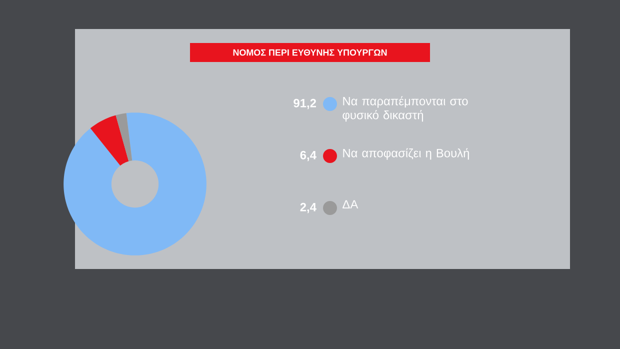 This screenshot has height=349, width=620. Describe the element at coordinates (405, 109) in the screenshot. I see `legend-label: Να παραπέμπονται στο φυσικό δικαστή` at that location.